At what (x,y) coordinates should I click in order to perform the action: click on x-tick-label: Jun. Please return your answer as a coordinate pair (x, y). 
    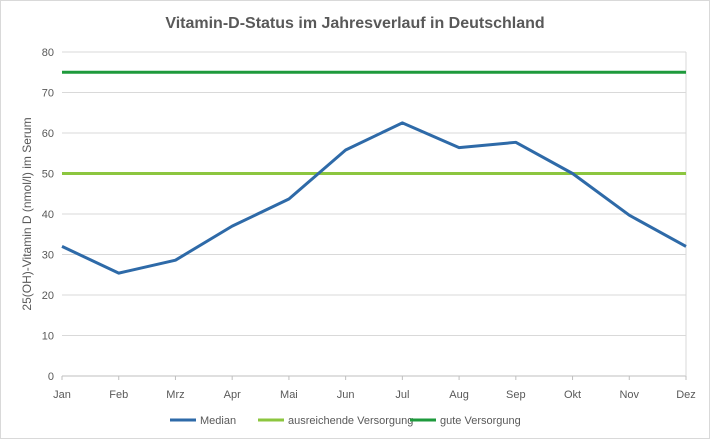
    Looking at the image, I should click on (346, 395).